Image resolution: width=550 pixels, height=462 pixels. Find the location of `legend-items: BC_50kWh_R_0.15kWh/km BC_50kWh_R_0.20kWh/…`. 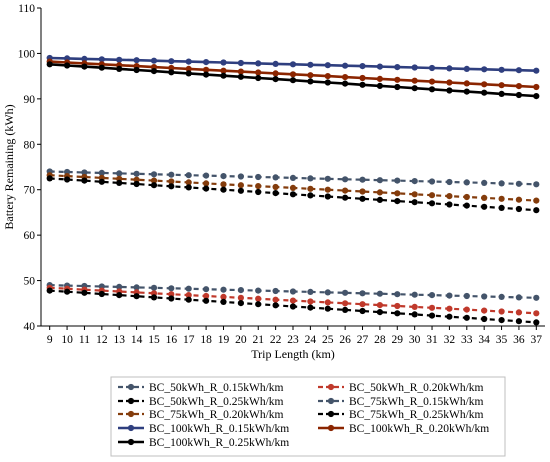

legend-items: BC_50kWh_R_0.15kWh/km BC_50kWh_R_0.20kWh/… is located at coordinates (303, 415).